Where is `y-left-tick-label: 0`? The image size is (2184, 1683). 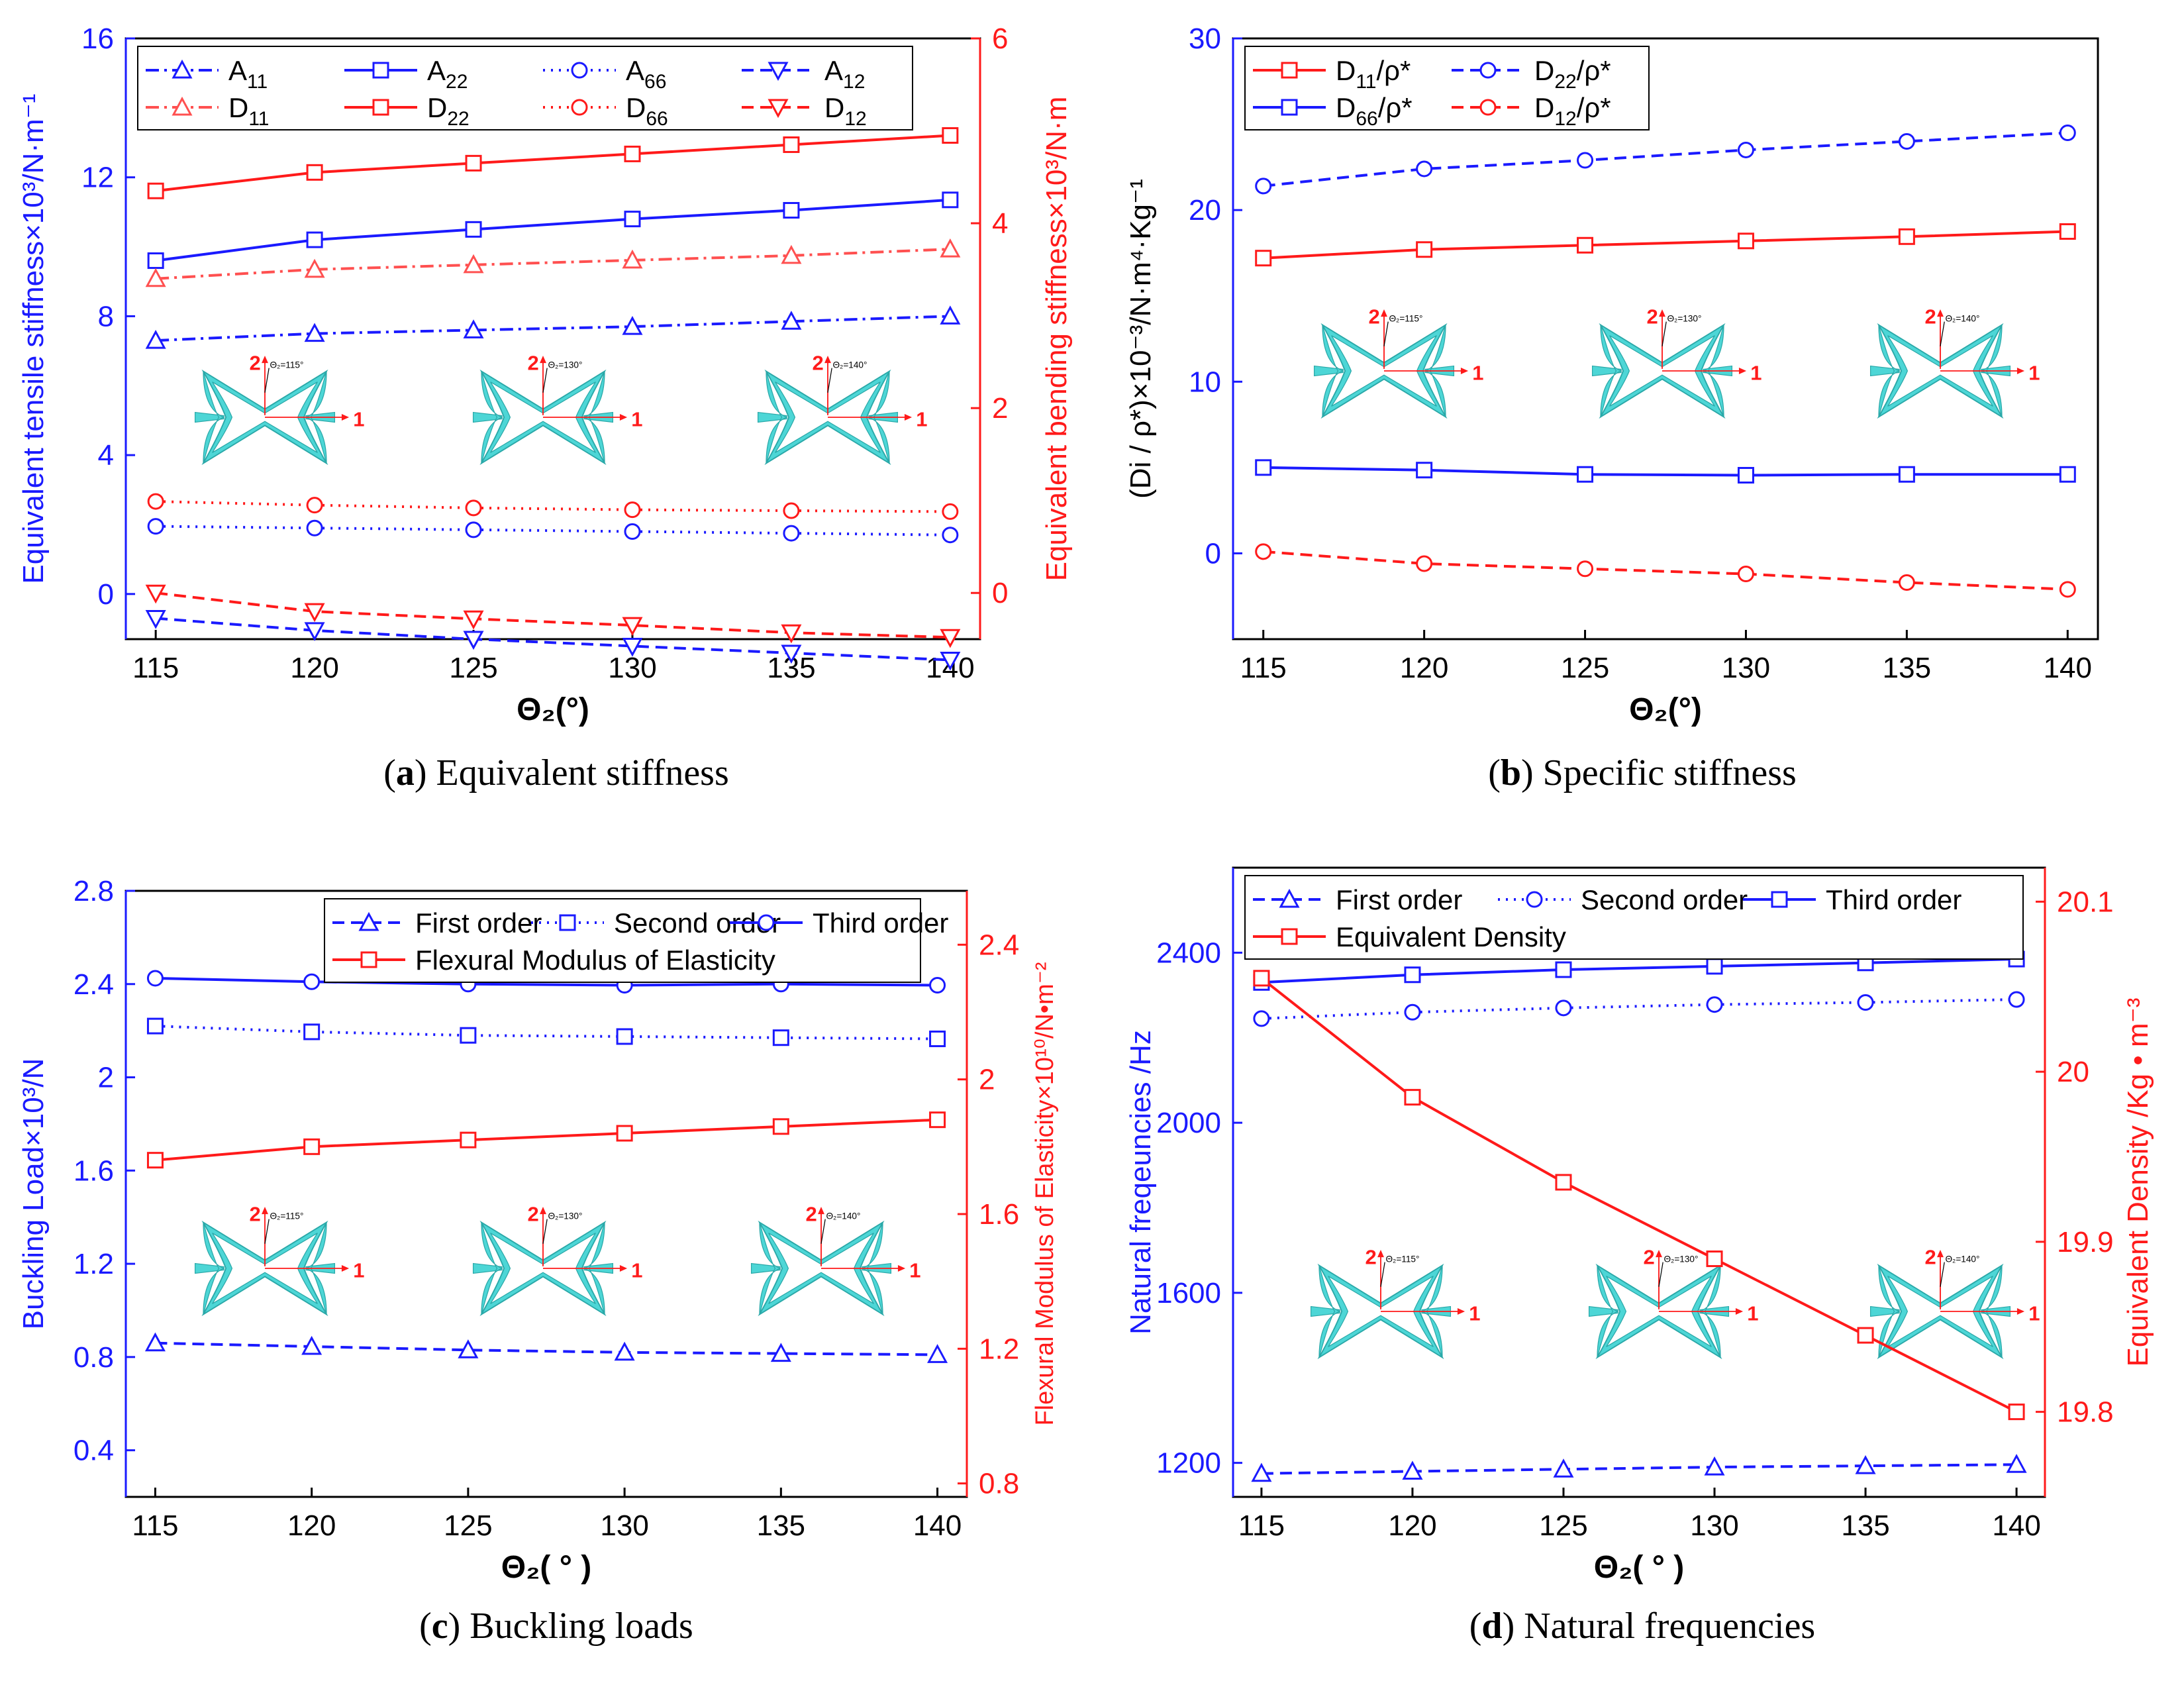 y-left-tick-label: 0 is located at coordinates (1213, 553).